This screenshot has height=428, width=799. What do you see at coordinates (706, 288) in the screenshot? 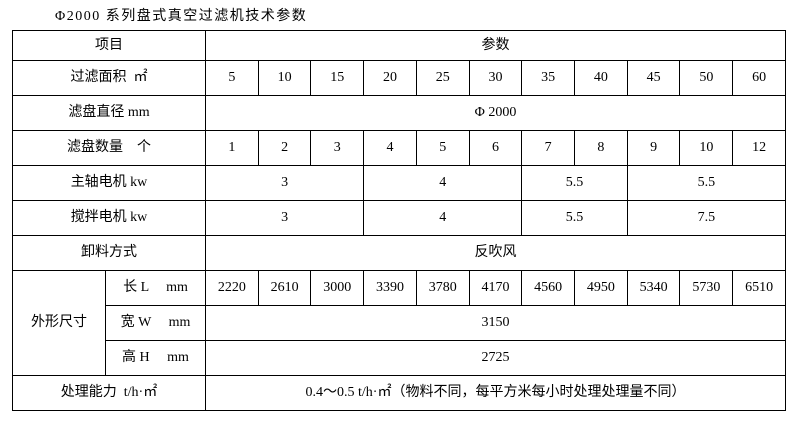
I see `dim-length-value: 5730` at bounding box center [706, 288].